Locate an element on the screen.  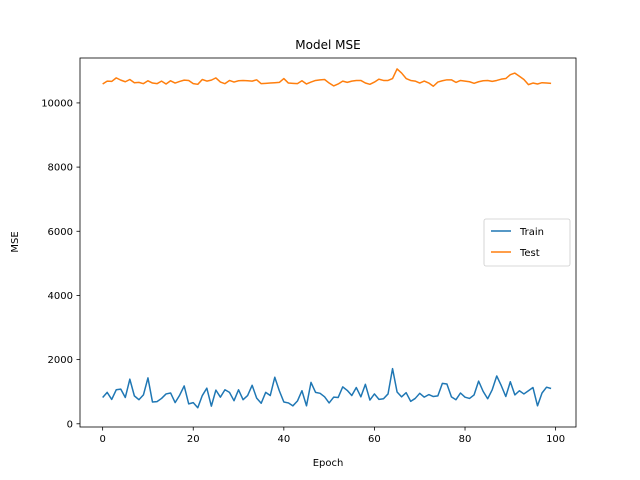
x-ticks: 0 20 40 60 80 100 is located at coordinates (332, 436).